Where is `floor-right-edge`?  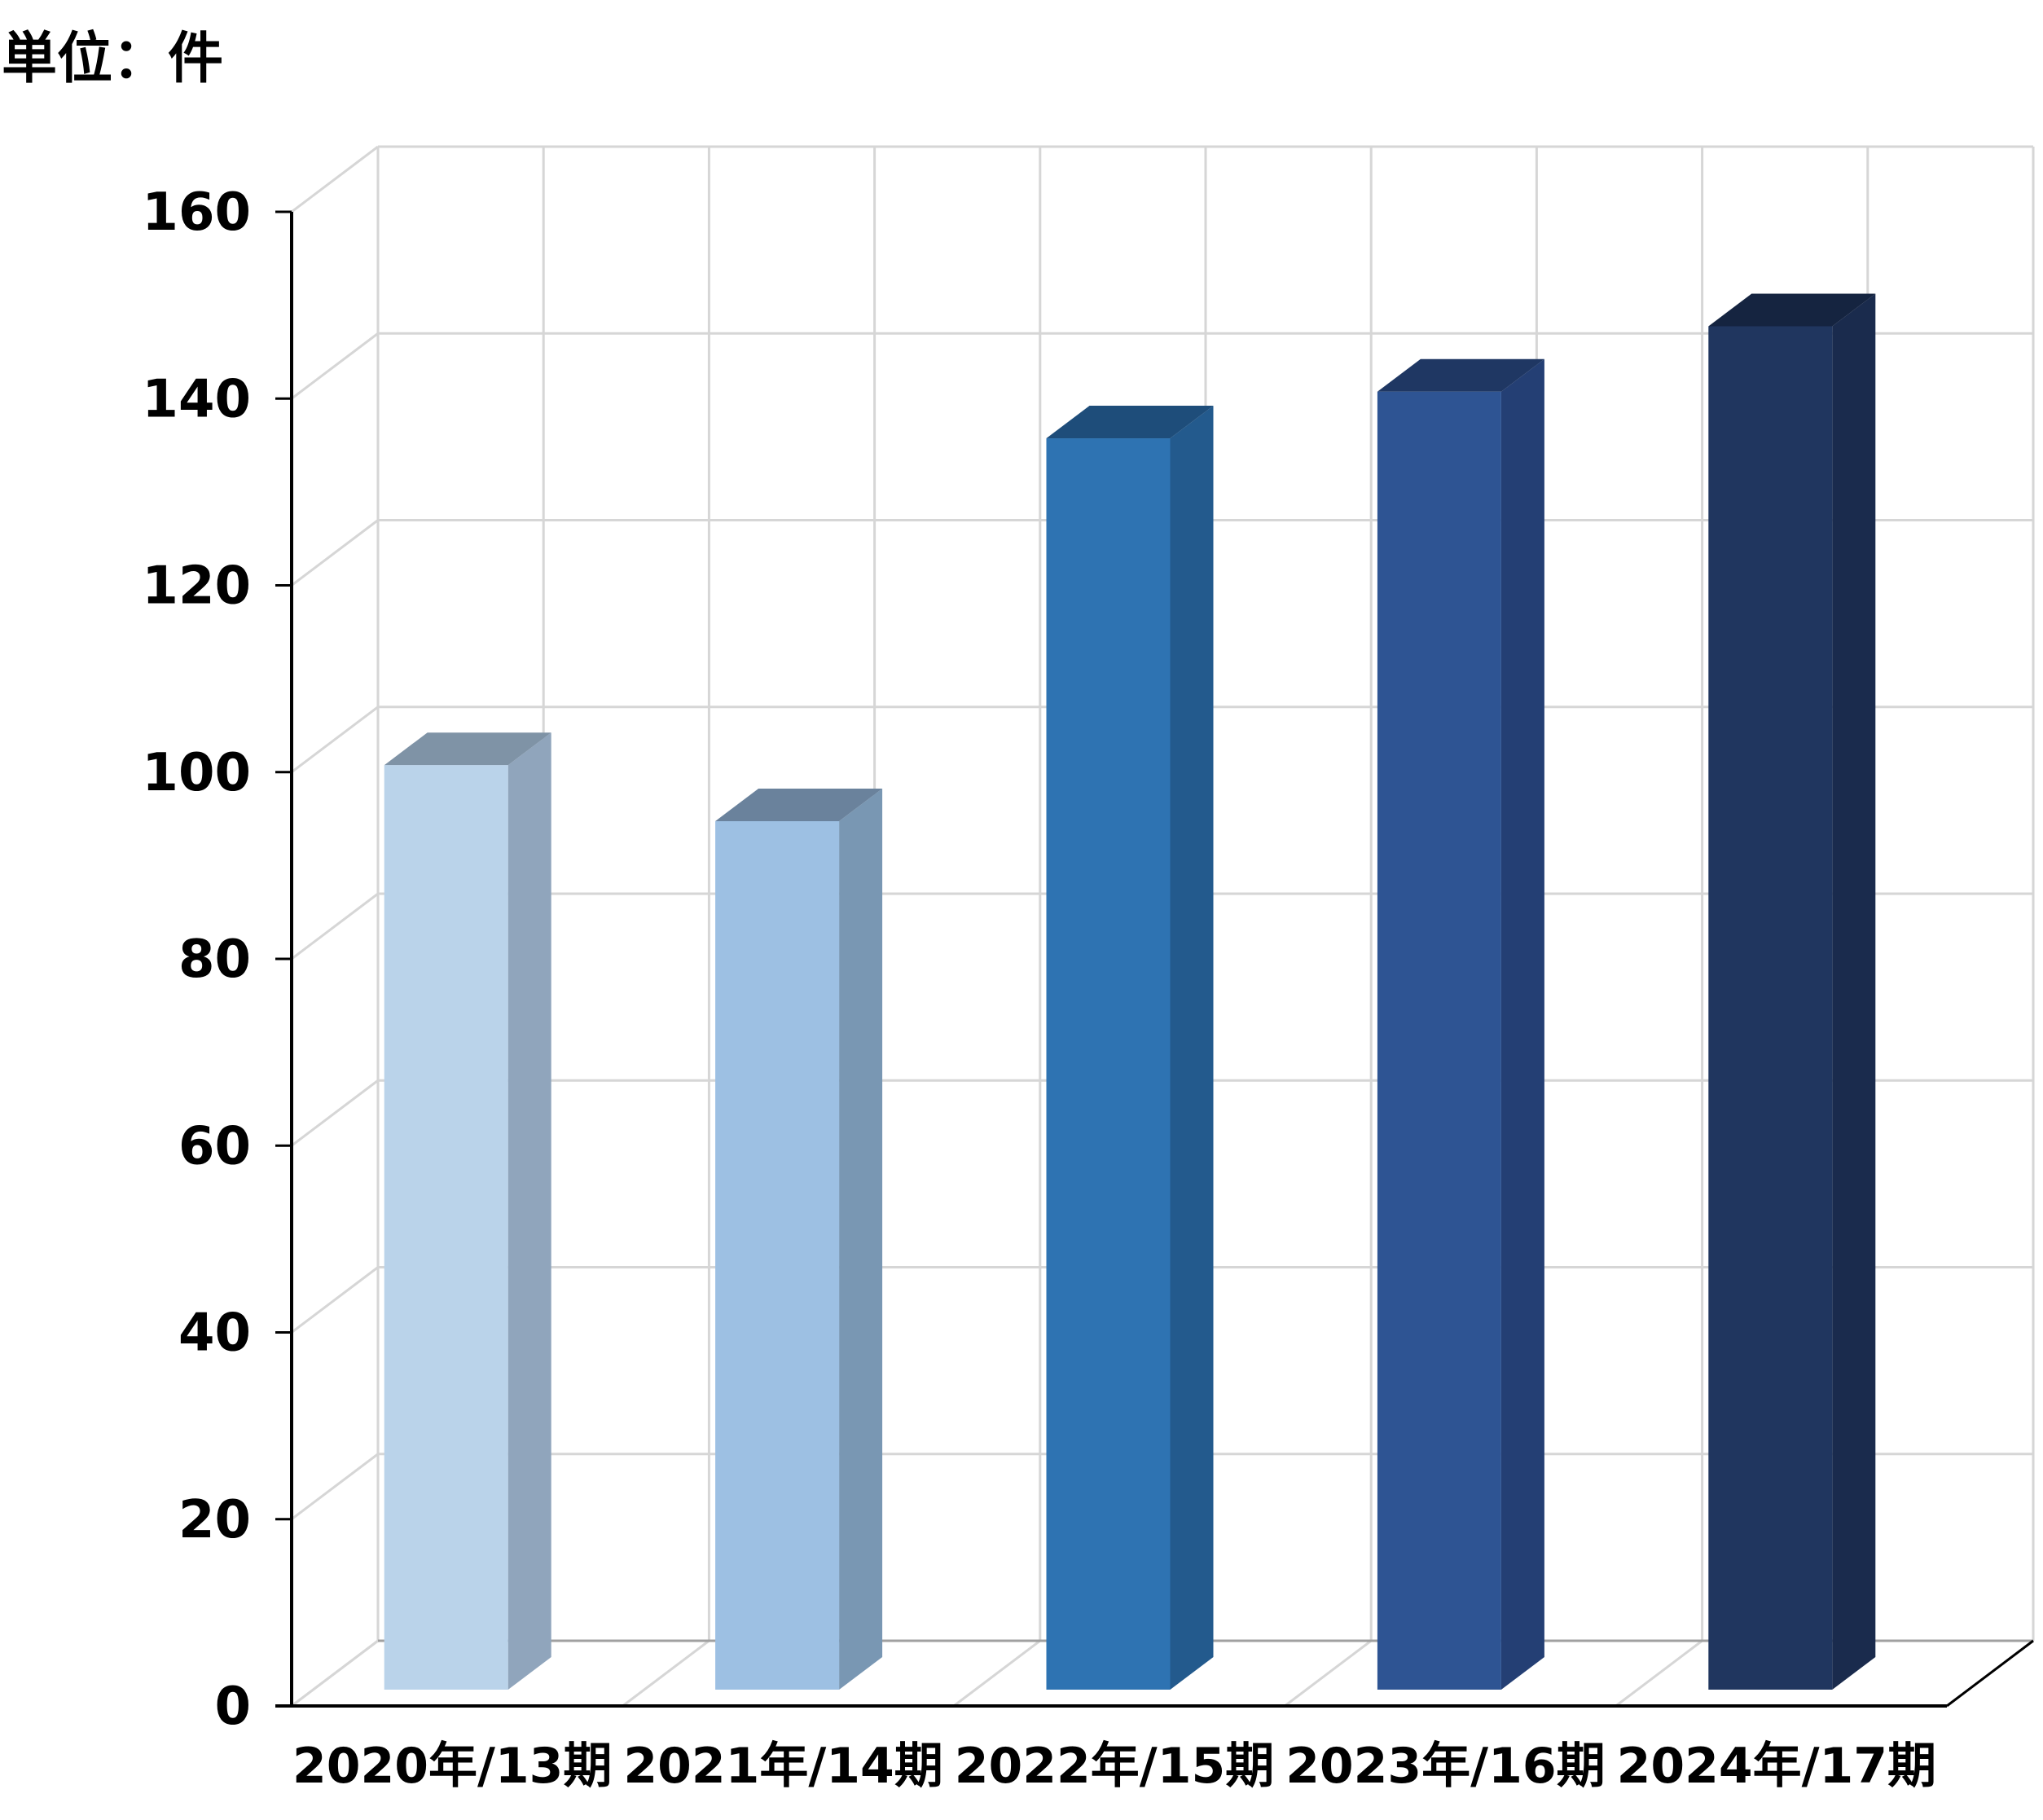
floor-right-edge is located at coordinates (1990, 1674).